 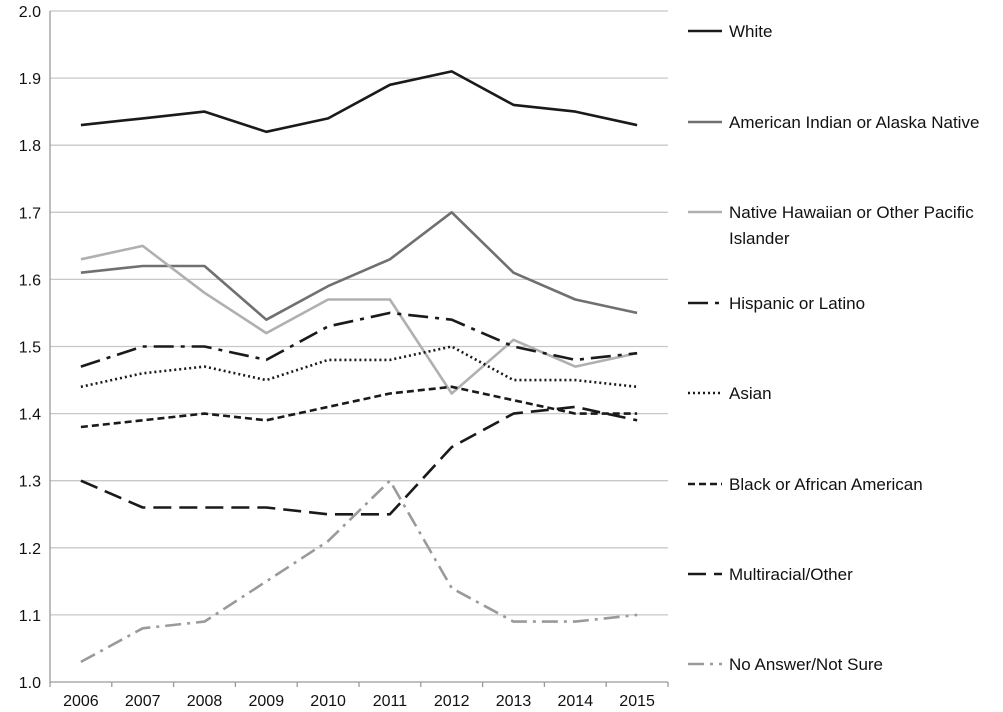 I want to click on x-tick-label: 2006, so click(x=81, y=701).